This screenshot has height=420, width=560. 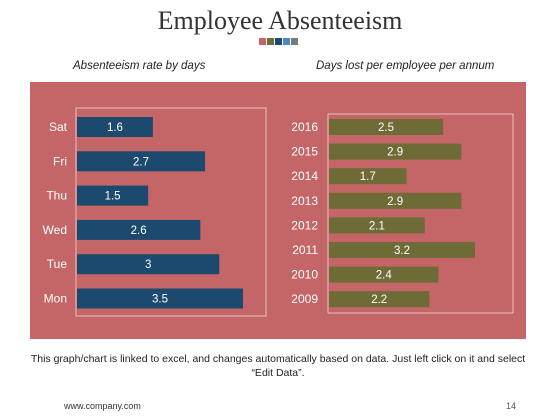 What do you see at coordinates (60, 161) in the screenshot?
I see `category-label-Fri: Fri` at bounding box center [60, 161].